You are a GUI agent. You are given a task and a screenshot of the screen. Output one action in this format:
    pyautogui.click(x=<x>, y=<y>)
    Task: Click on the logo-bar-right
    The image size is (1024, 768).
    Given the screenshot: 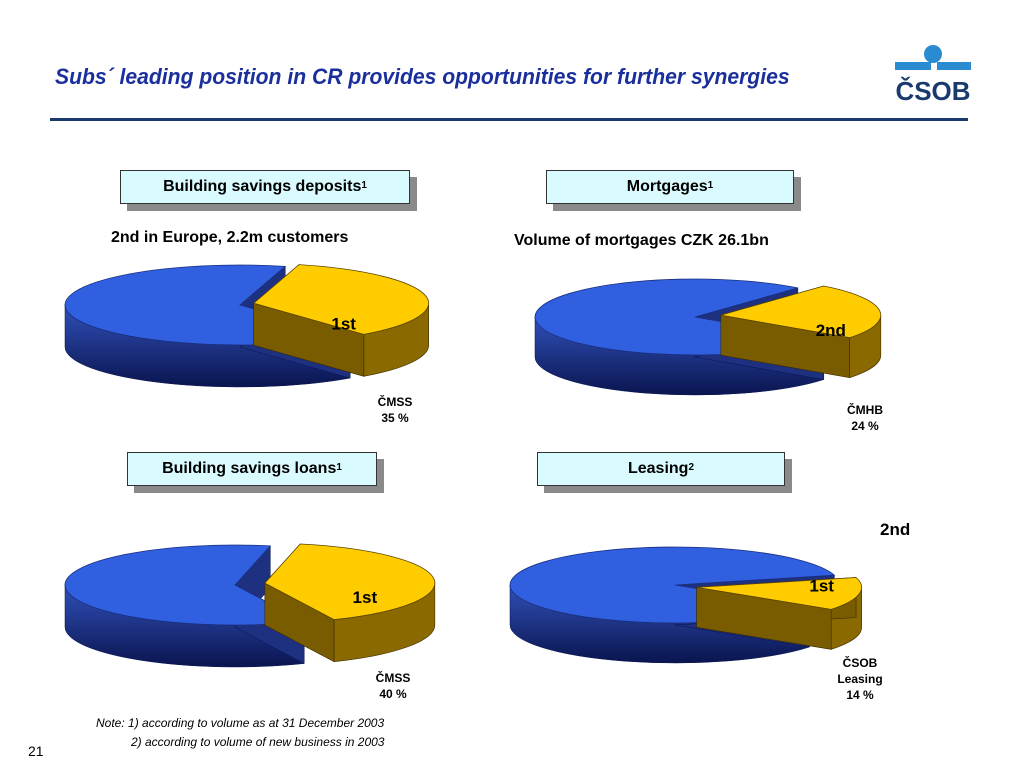 What is the action you would take?
    pyautogui.click(x=954, y=66)
    